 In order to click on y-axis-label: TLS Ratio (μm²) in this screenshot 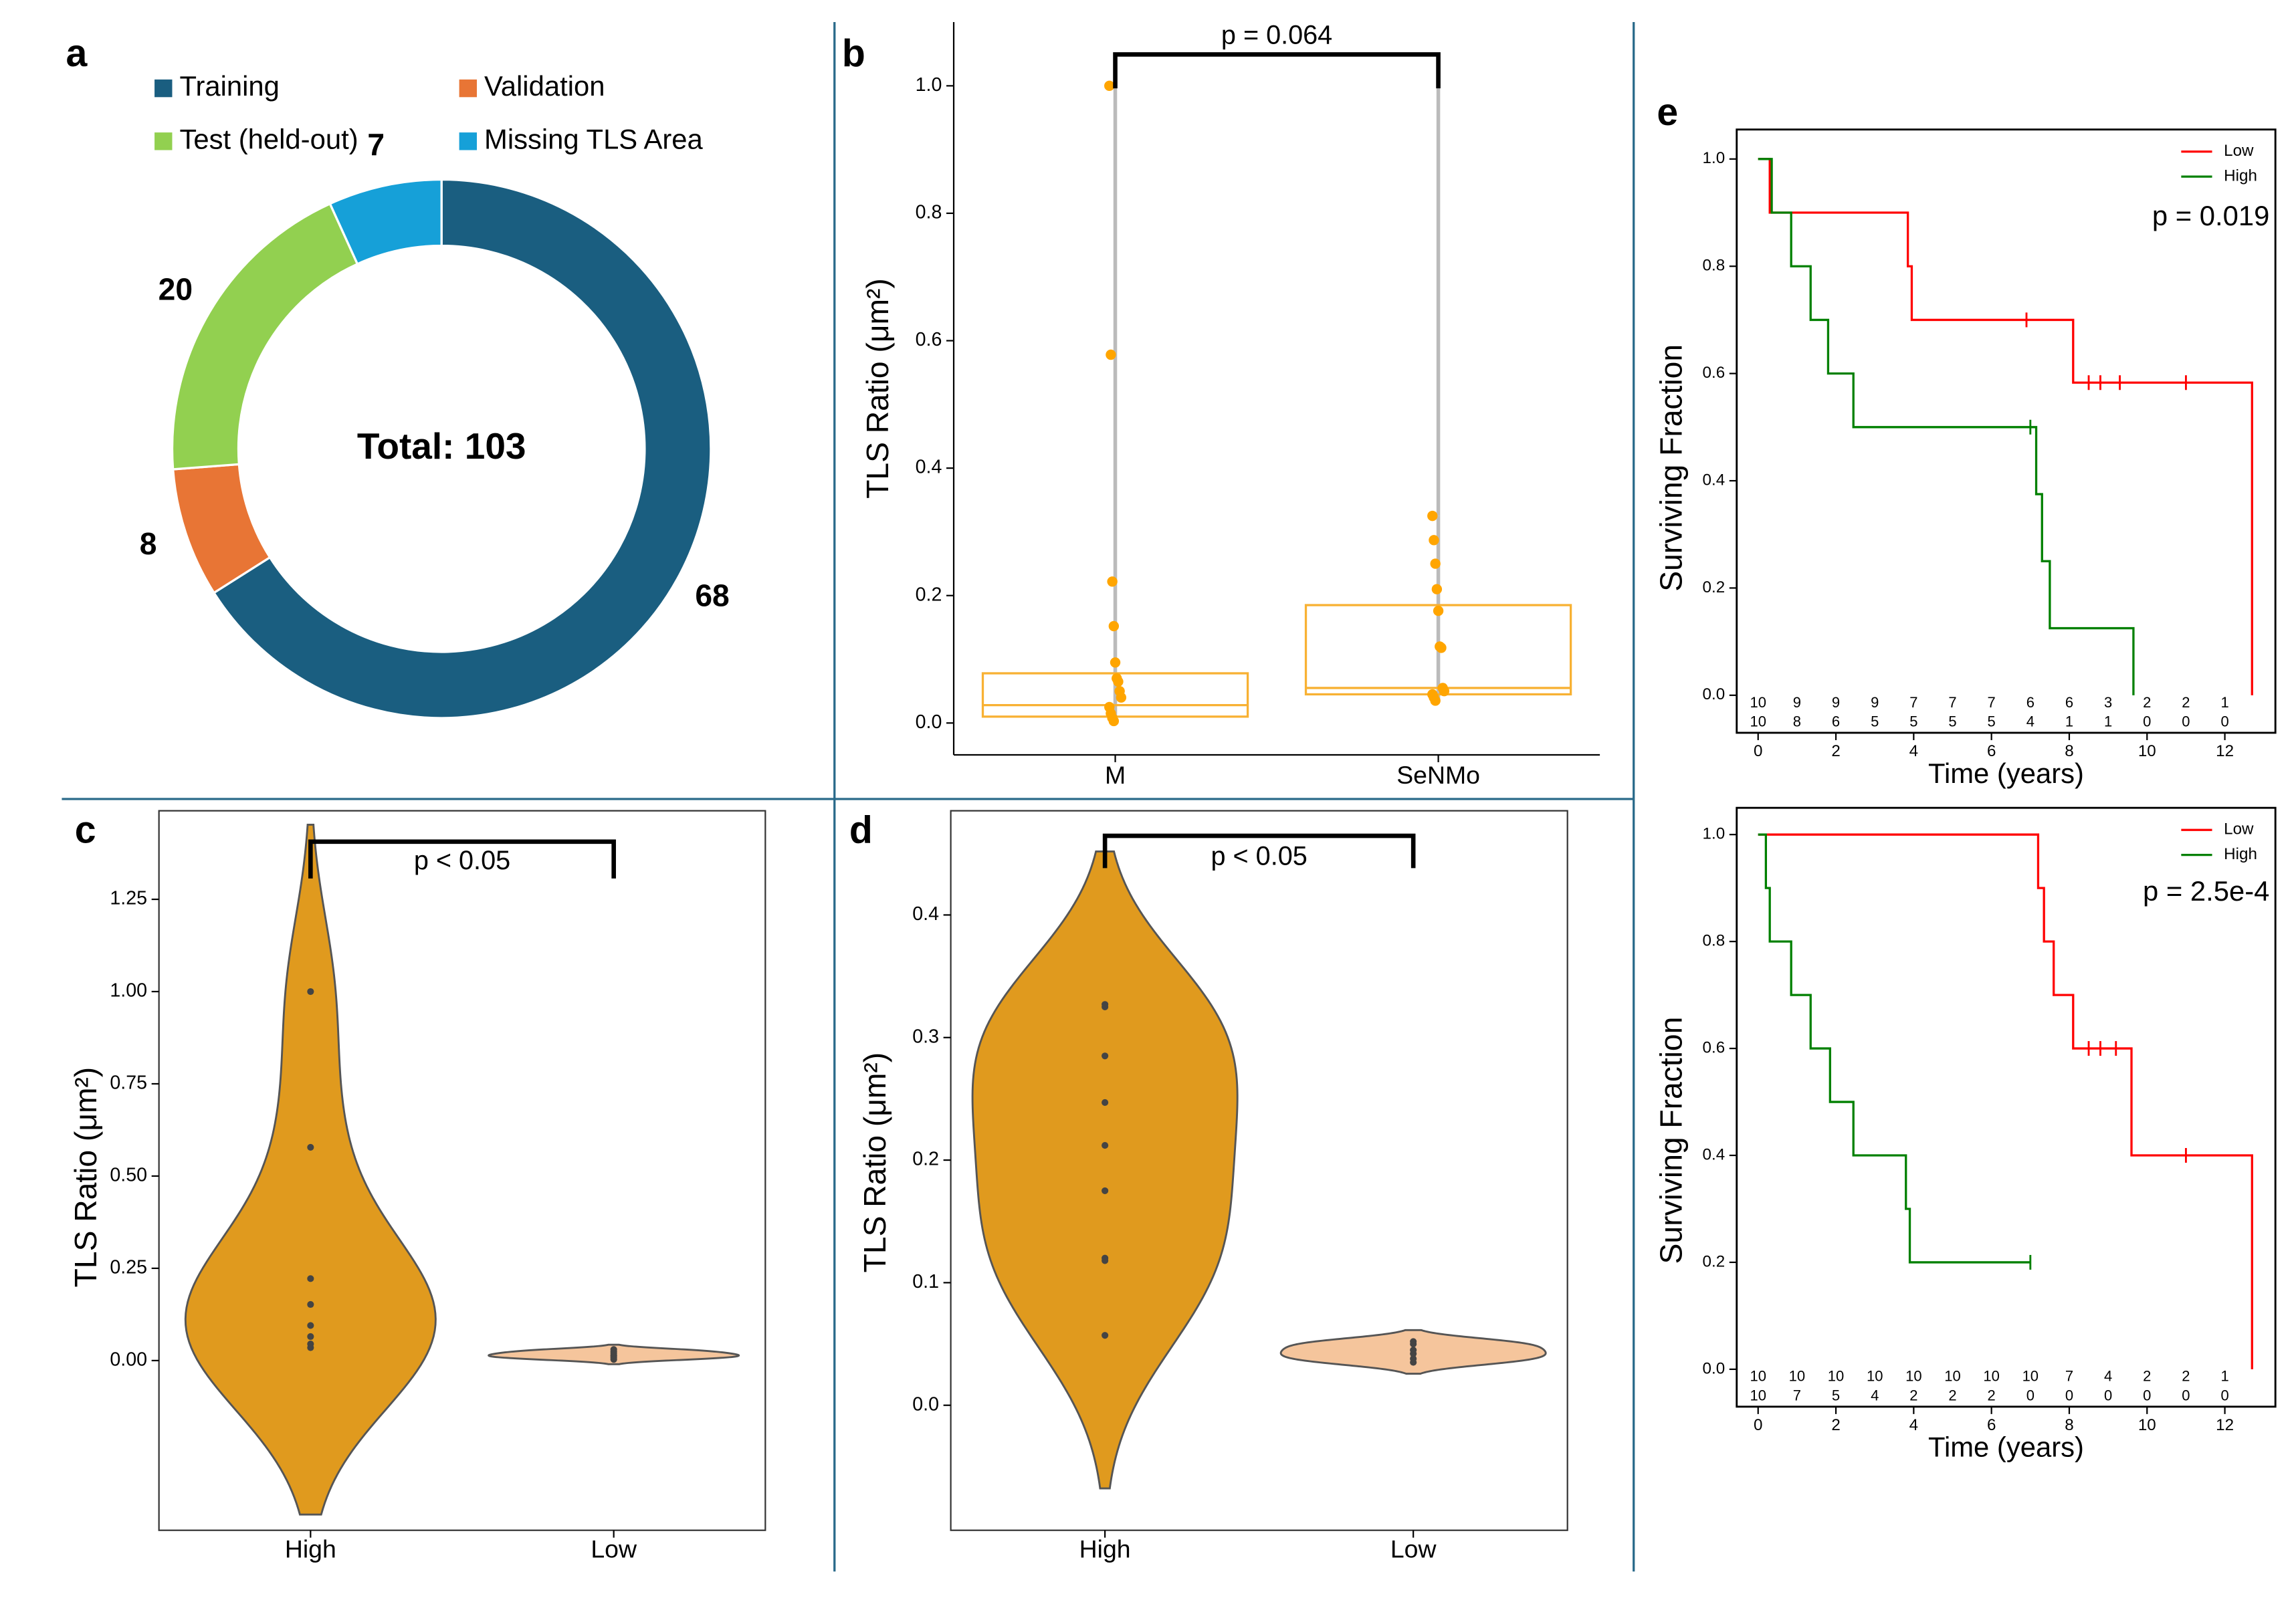, I will do `click(874, 1162)`.